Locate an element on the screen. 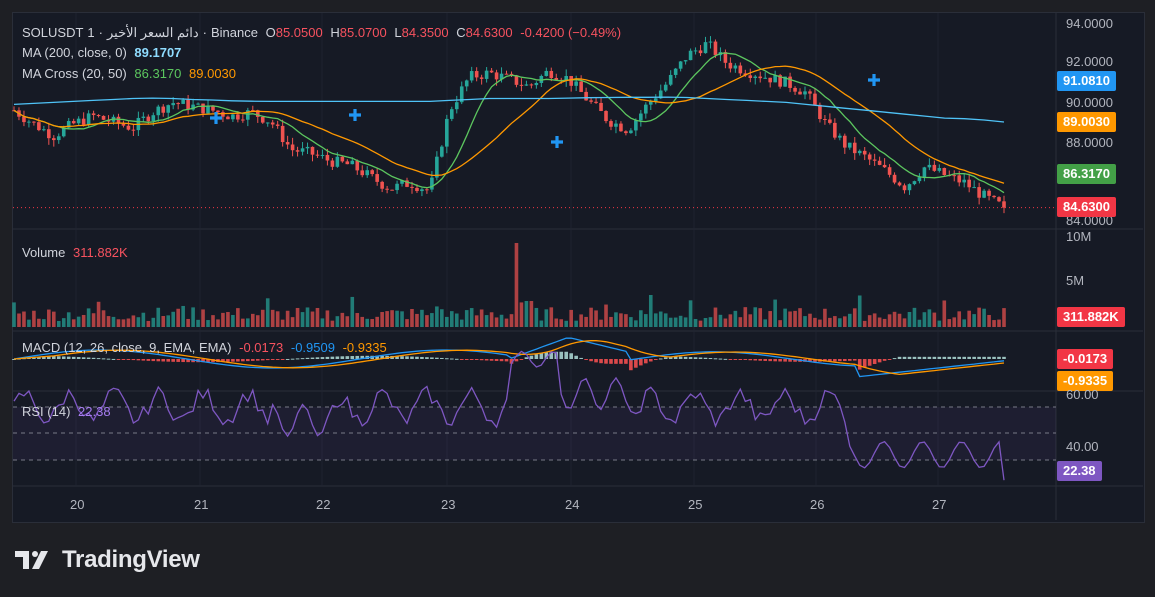 This screenshot has height=597, width=1155. ma200-legend: MA (200, close, 0) 89.1707 is located at coordinates (103, 52).